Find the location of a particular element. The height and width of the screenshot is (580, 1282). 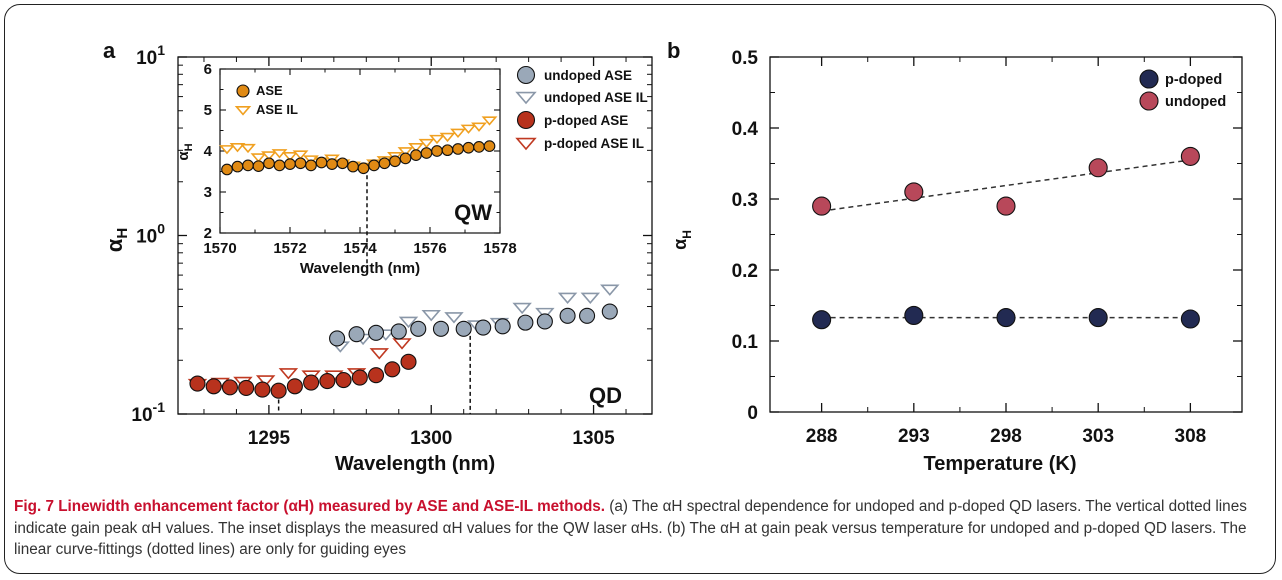

panel-b-y-tick-label: 0.5 is located at coordinates (745, 58).